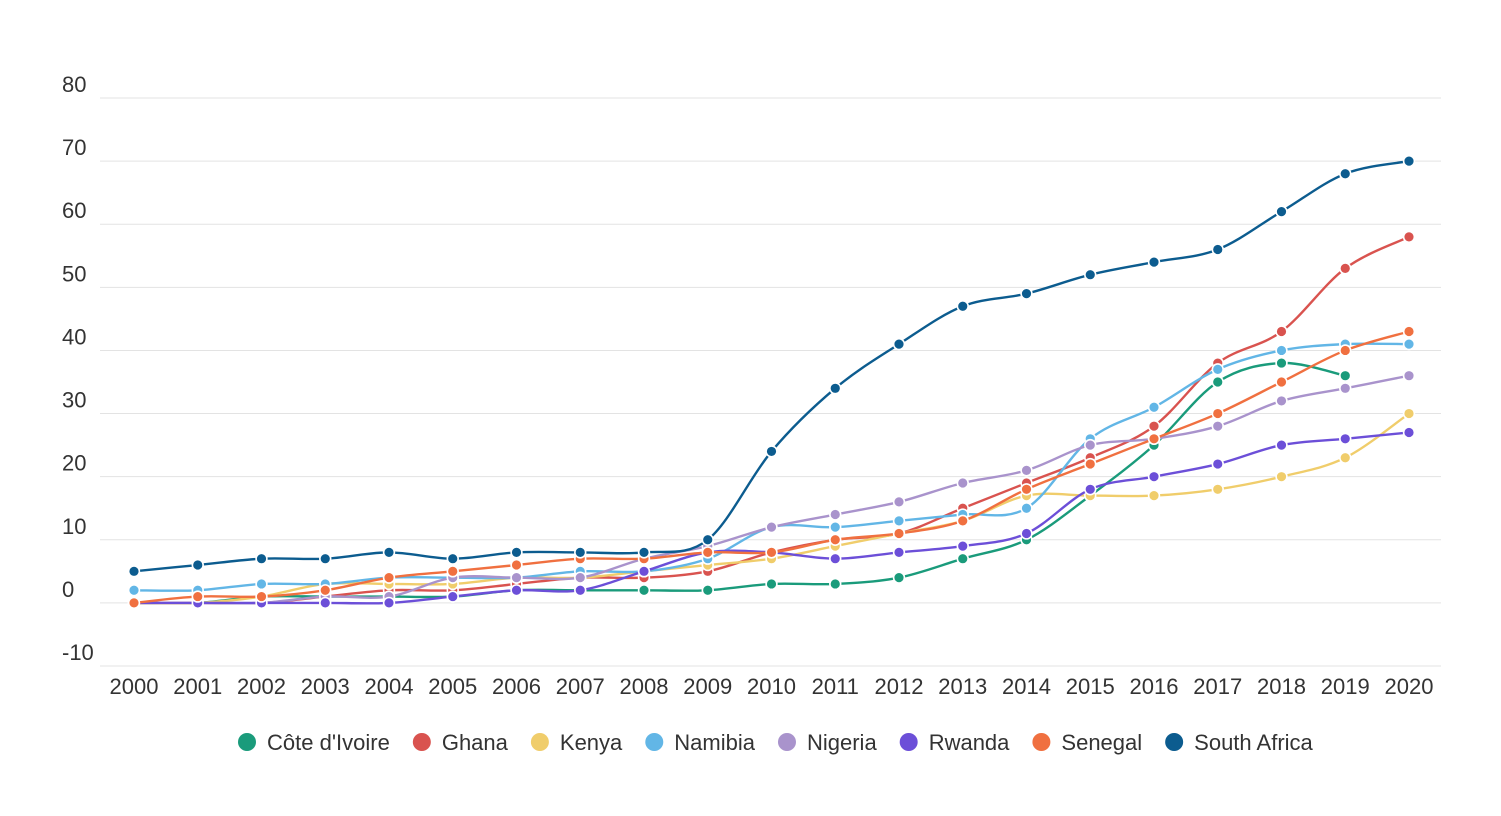  Describe the element at coordinates (78, 652) in the screenshot. I see `y-tick-label: -10` at that location.